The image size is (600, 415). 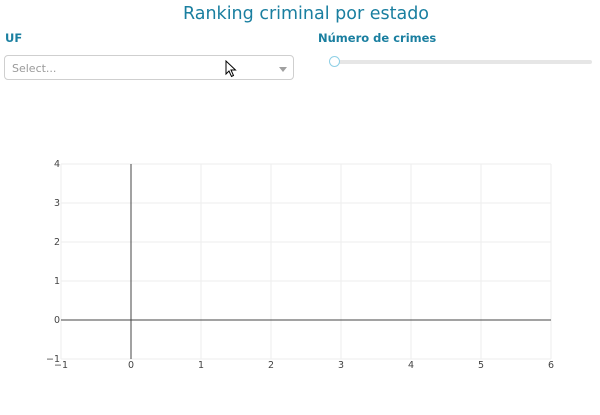 I want to click on page-title: Ranking criminal por estado, so click(x=306, y=14).